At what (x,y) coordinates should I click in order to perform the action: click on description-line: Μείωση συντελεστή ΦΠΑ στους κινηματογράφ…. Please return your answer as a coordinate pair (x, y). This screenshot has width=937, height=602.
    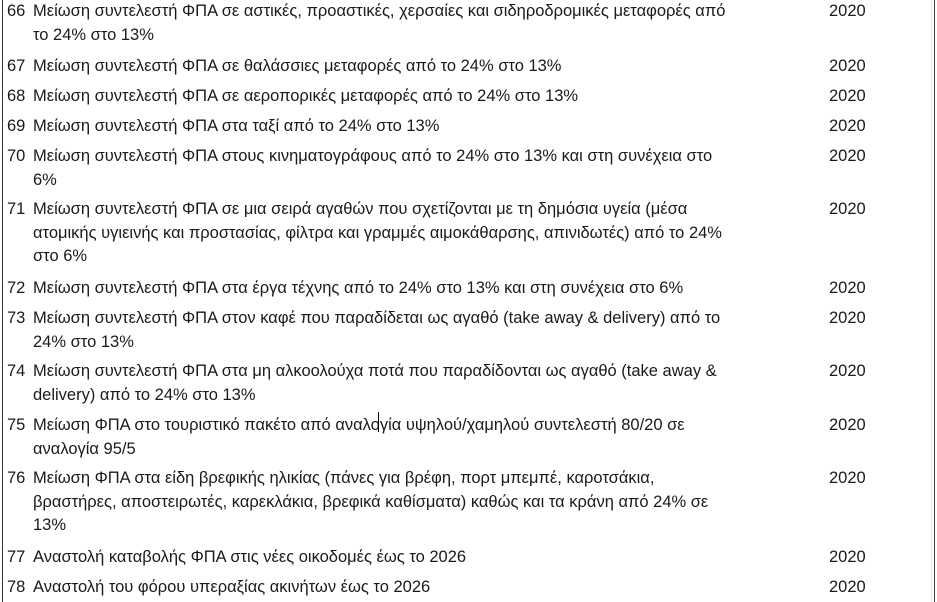
    Looking at the image, I should click on (373, 156).